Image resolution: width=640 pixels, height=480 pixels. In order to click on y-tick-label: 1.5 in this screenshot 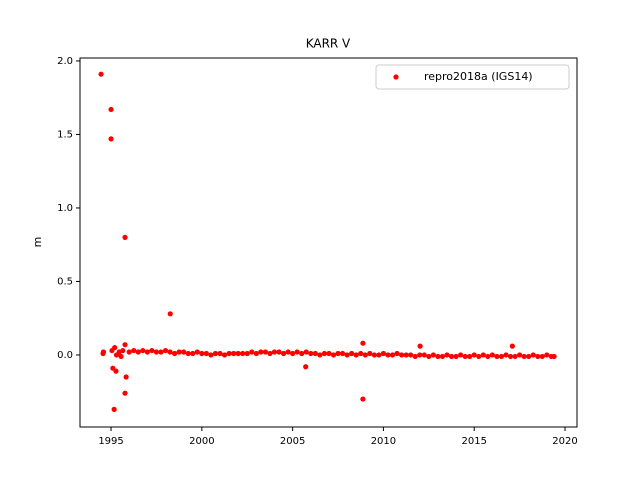, I will do `click(65, 134)`.